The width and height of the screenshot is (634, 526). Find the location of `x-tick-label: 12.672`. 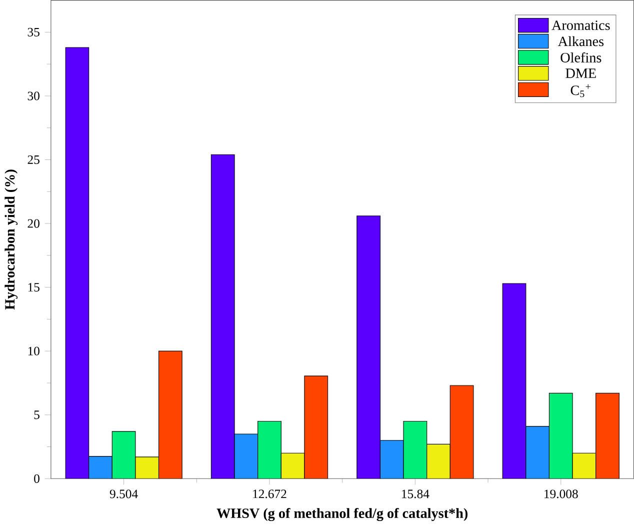

x-tick-label: 12.672 is located at coordinates (269, 494).